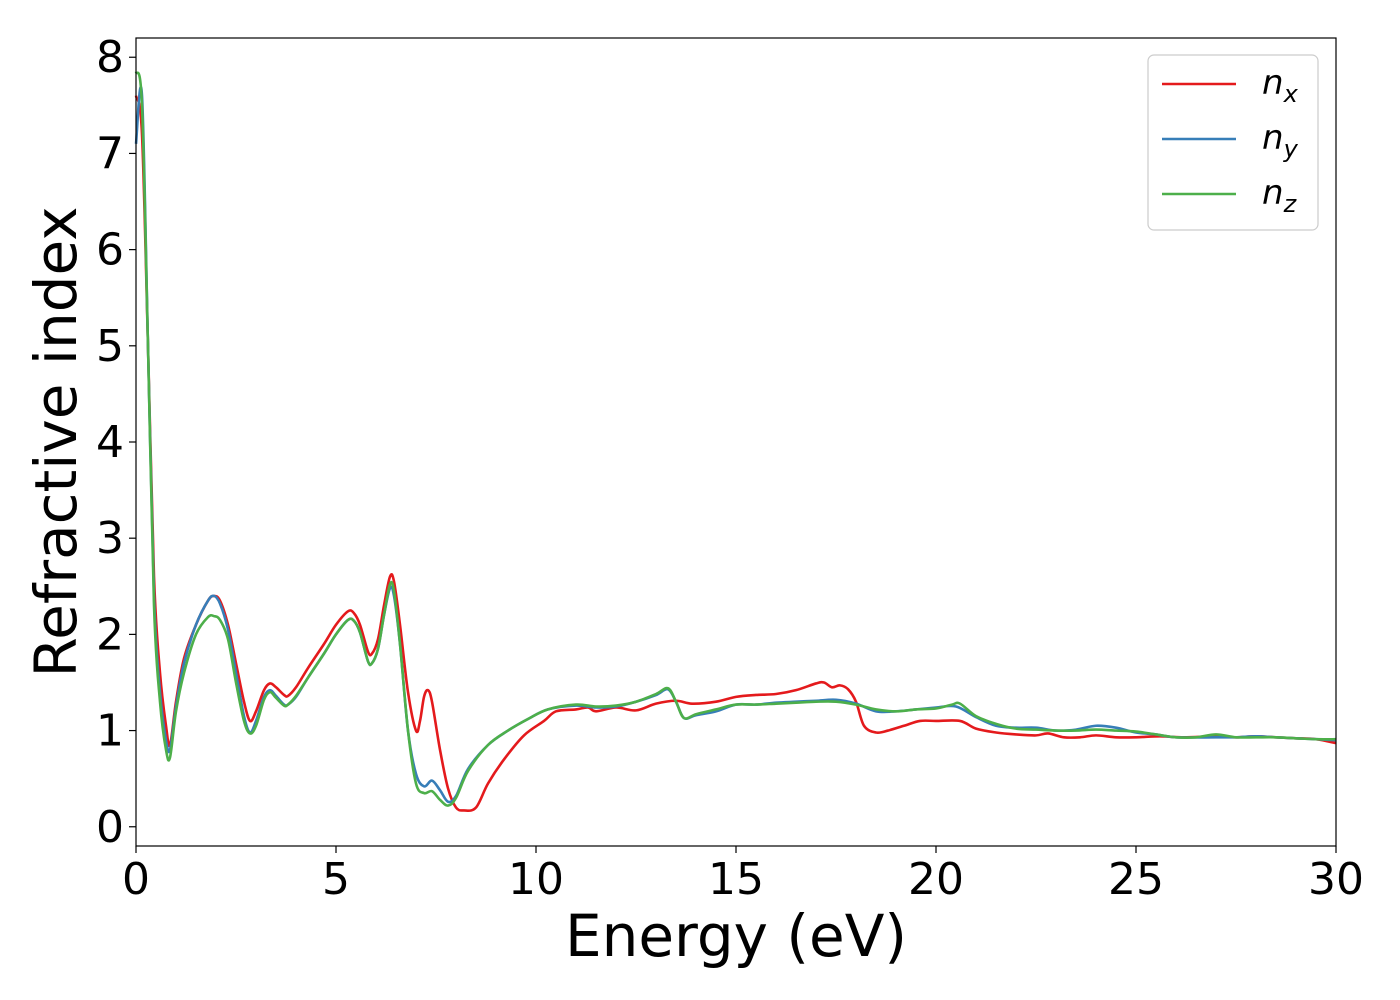 The width and height of the screenshot is (1400, 1000). What do you see at coordinates (736, 879) in the screenshot?
I see `x-tick-label: 15` at bounding box center [736, 879].